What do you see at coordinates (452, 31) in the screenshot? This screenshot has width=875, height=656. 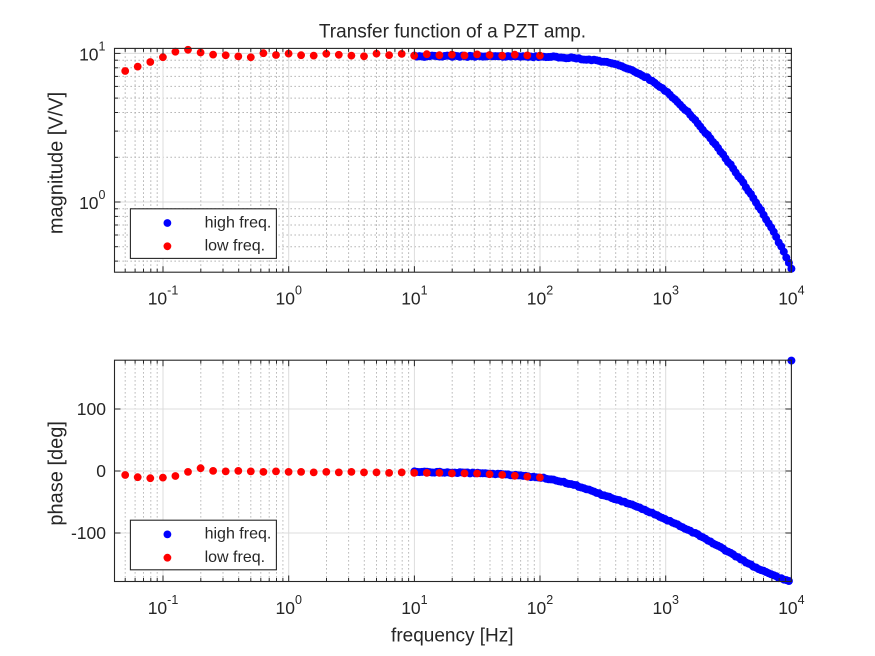 I see `svg-text:Transfer function of a PZT amp: Transfer function of a PZT amp.` at bounding box center [452, 31].